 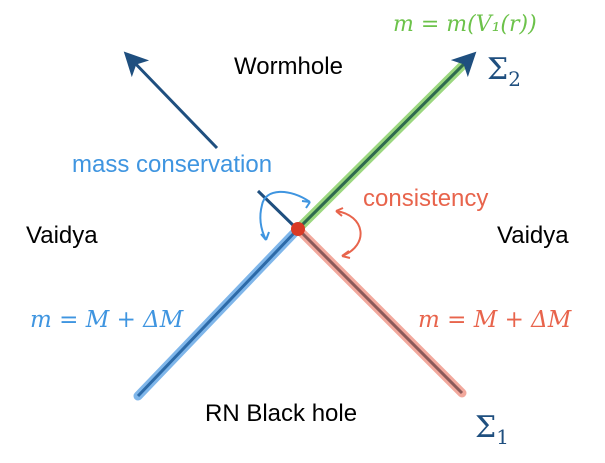 I want to click on sigma2-symbol: Σ, so click(x=498, y=69).